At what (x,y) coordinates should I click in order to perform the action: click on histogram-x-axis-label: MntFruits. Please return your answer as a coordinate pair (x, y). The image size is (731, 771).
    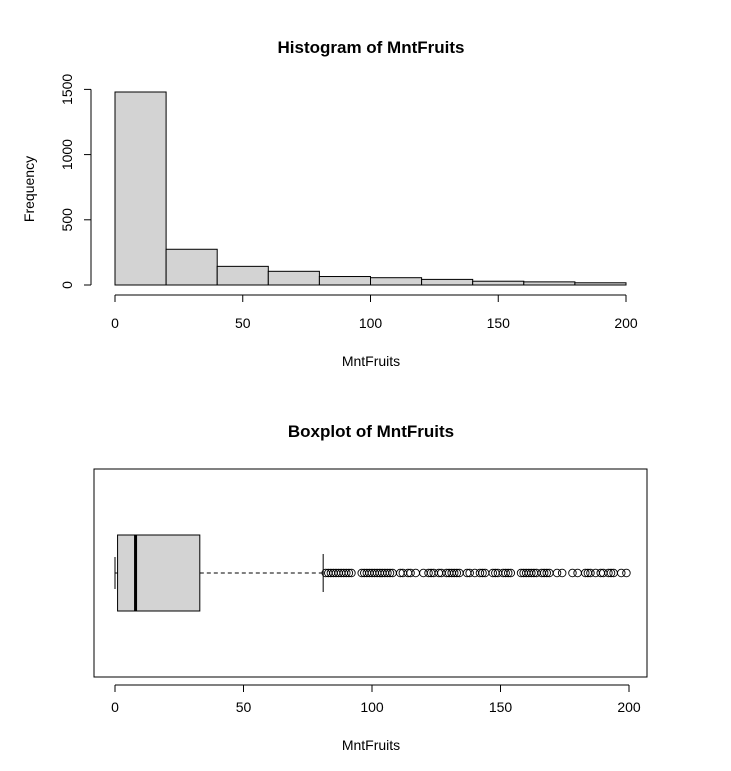
    Looking at the image, I should click on (371, 361).